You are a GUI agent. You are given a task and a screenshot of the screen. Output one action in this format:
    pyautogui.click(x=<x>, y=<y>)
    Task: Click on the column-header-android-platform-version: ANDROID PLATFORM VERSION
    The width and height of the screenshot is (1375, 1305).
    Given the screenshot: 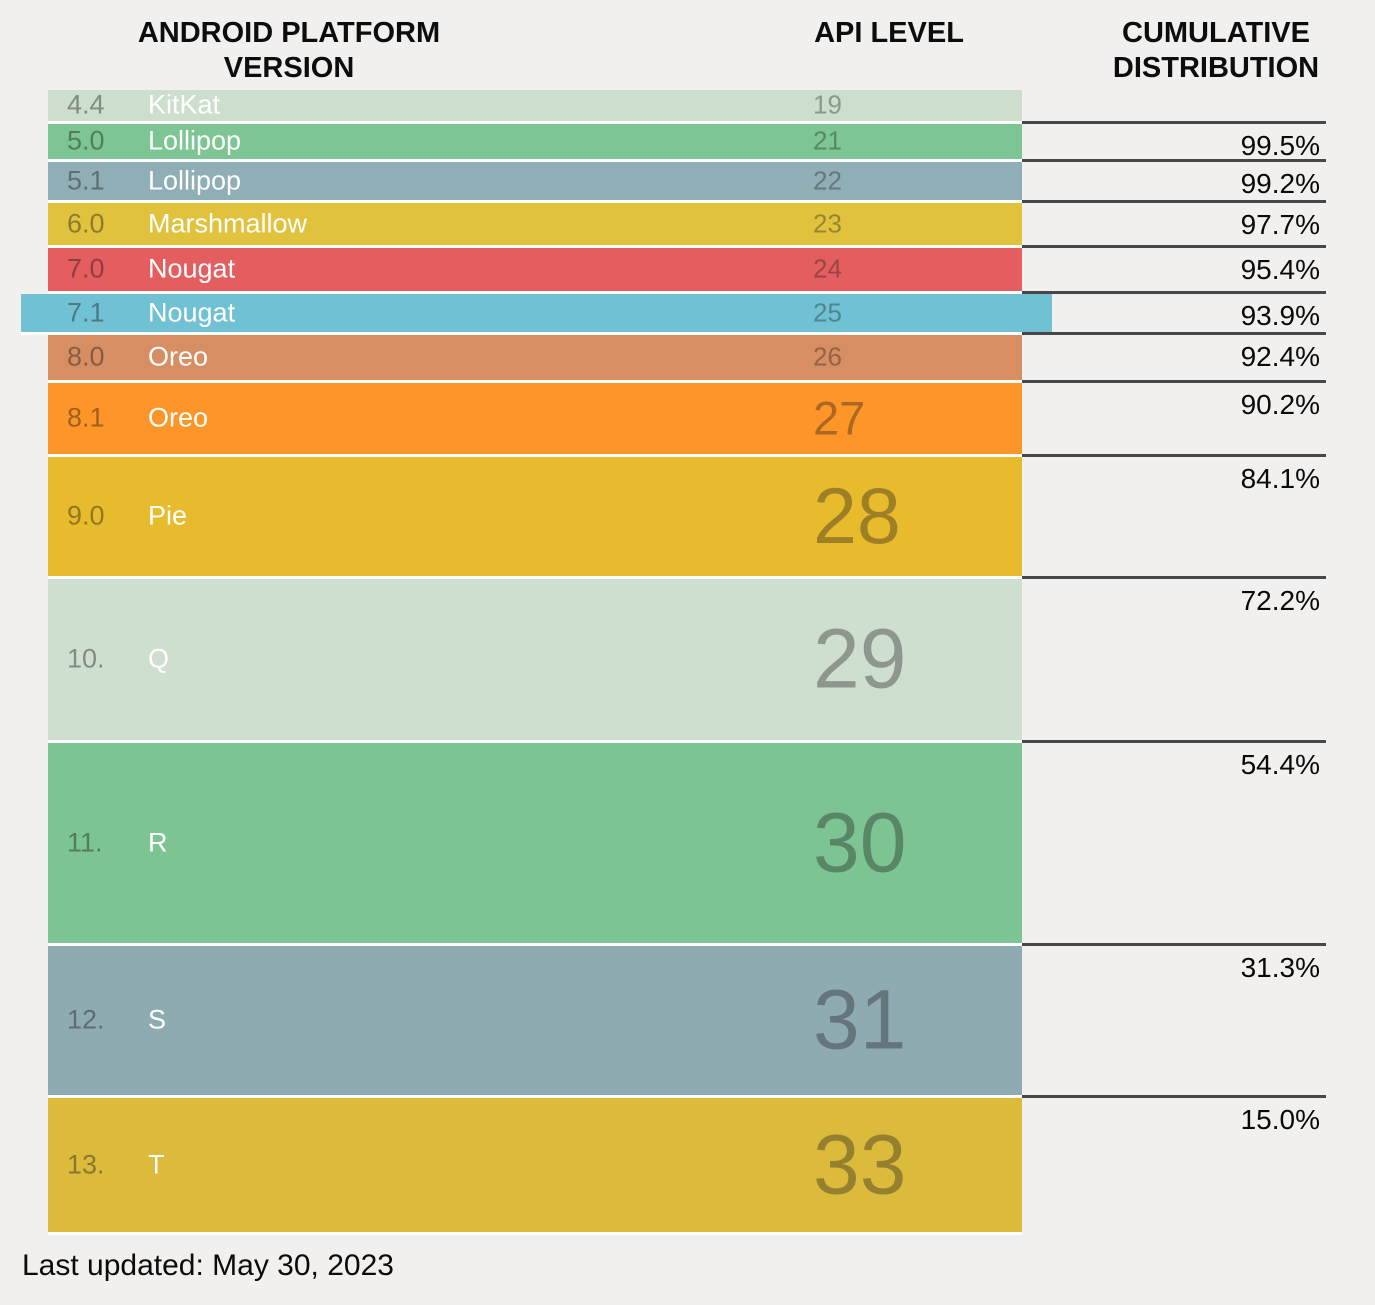 What is the action you would take?
    pyautogui.click(x=289, y=50)
    